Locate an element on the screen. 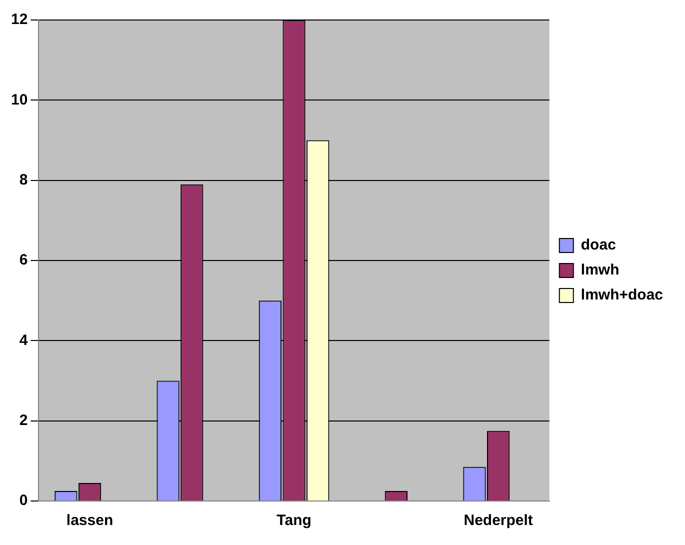 The height and width of the screenshot is (545, 685). y-tick-label: 0 is located at coordinates (23, 501).